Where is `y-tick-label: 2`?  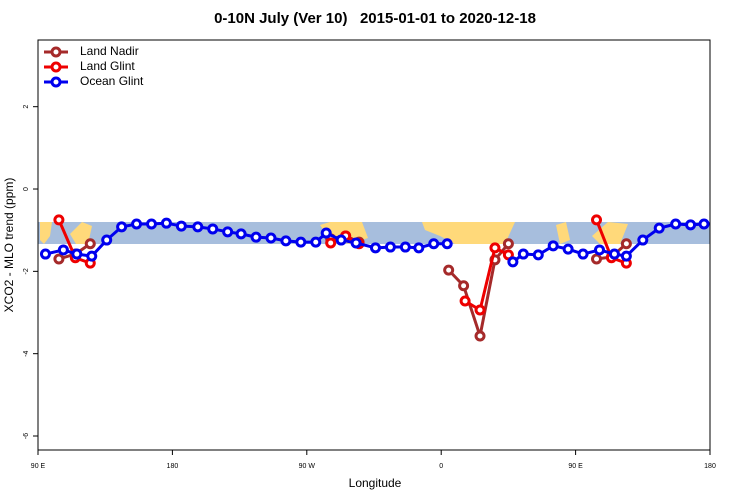 y-tick-label: 2 is located at coordinates (26, 107).